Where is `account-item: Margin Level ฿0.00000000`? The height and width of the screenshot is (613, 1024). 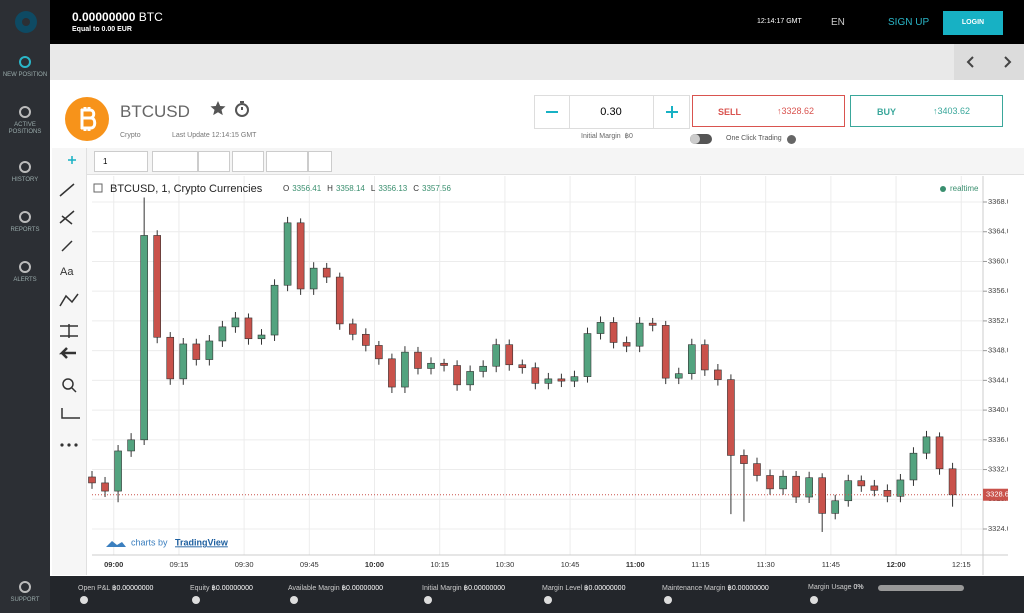 account-item: Margin Level ฿0.00000000 is located at coordinates (583, 594).